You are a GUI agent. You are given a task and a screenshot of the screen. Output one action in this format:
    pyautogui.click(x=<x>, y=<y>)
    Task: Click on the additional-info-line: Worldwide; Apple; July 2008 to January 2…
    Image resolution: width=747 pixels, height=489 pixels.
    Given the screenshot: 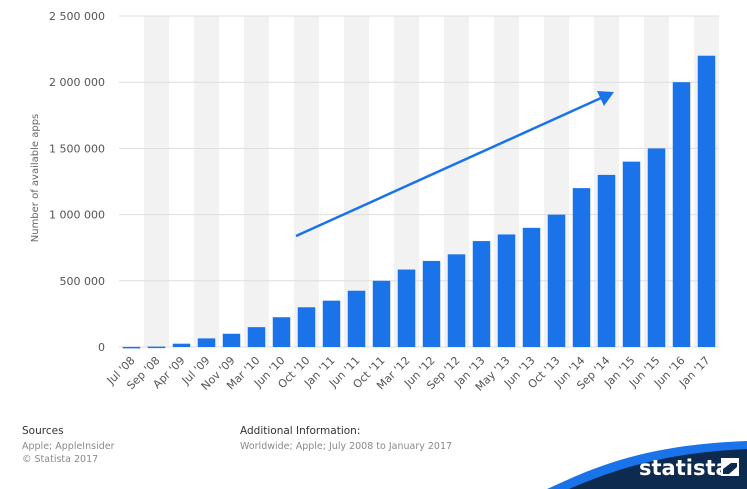 What is the action you would take?
    pyautogui.click(x=346, y=446)
    